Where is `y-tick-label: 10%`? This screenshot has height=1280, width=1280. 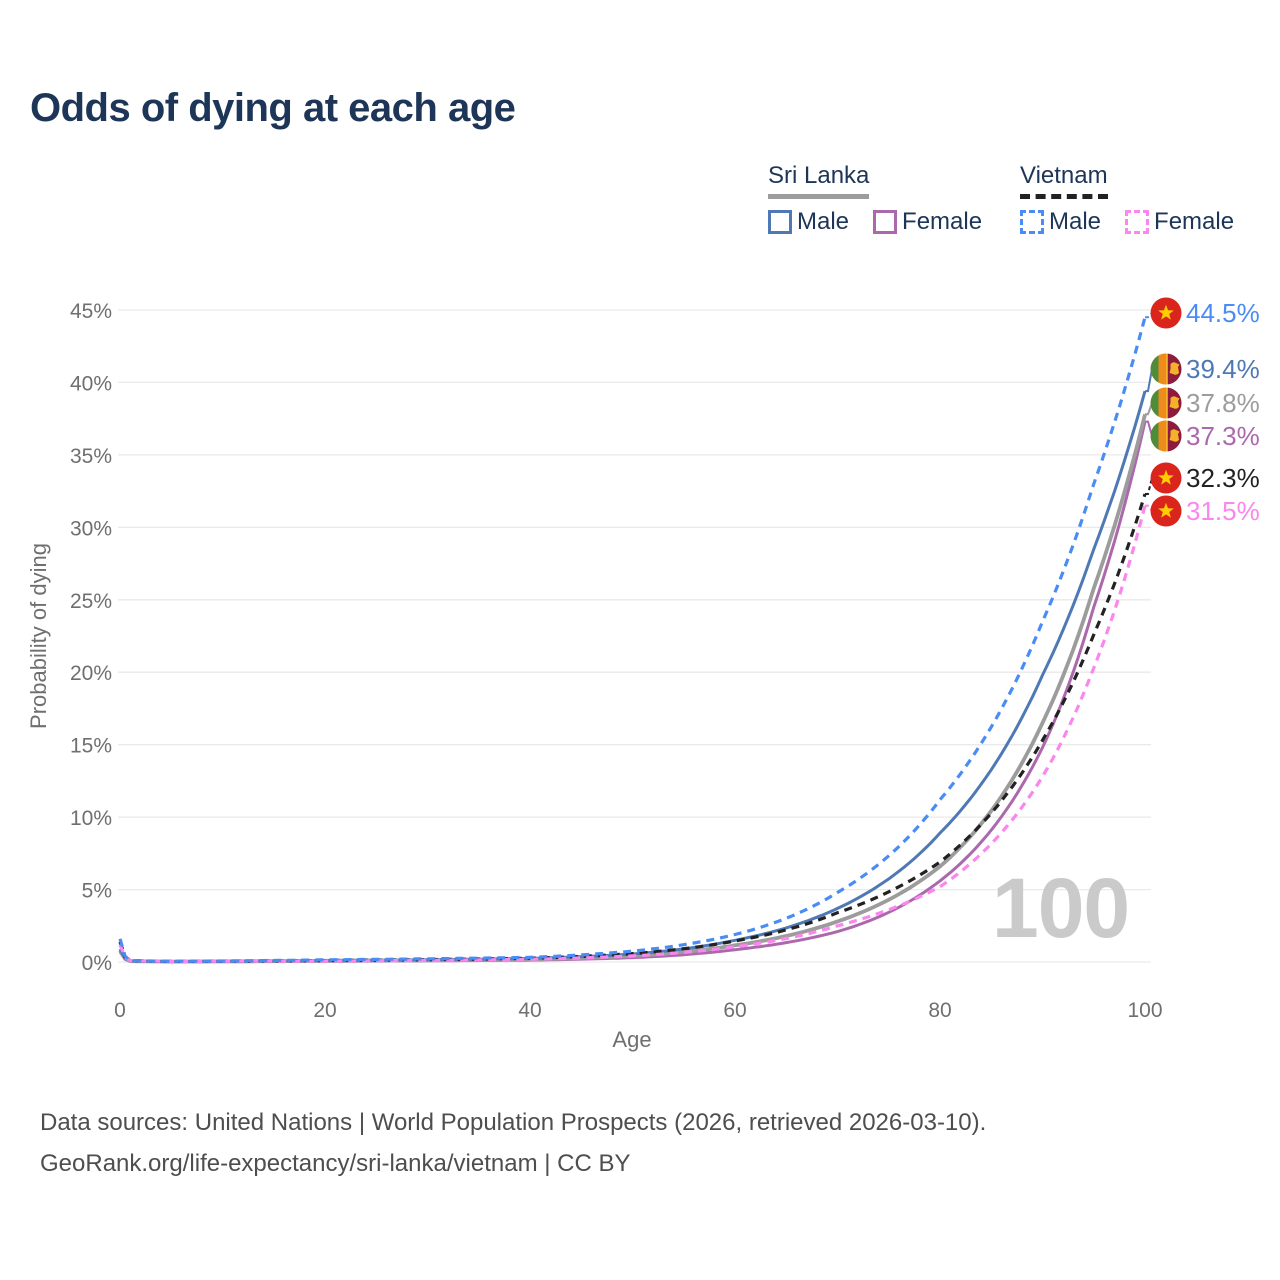
y-tick-label: 10% is located at coordinates (91, 818).